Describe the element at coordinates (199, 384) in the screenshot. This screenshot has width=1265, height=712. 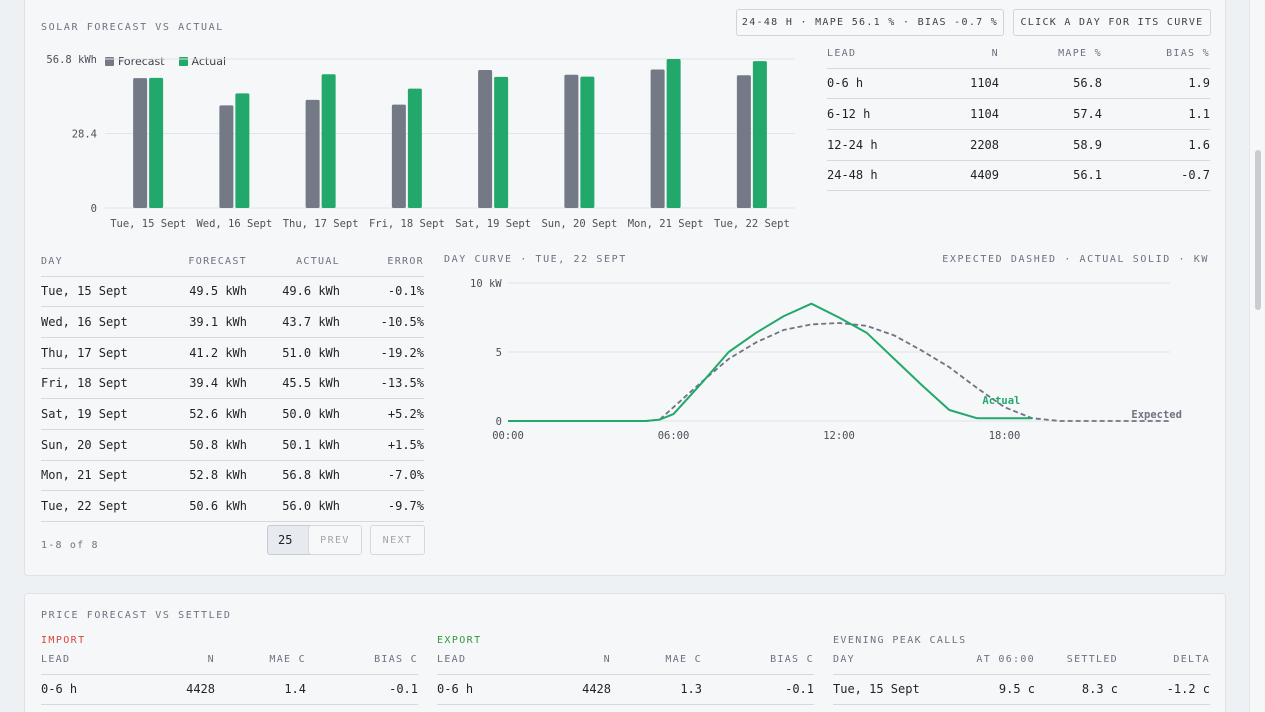
I see `day-row-cell: 39.4 kWh` at that location.